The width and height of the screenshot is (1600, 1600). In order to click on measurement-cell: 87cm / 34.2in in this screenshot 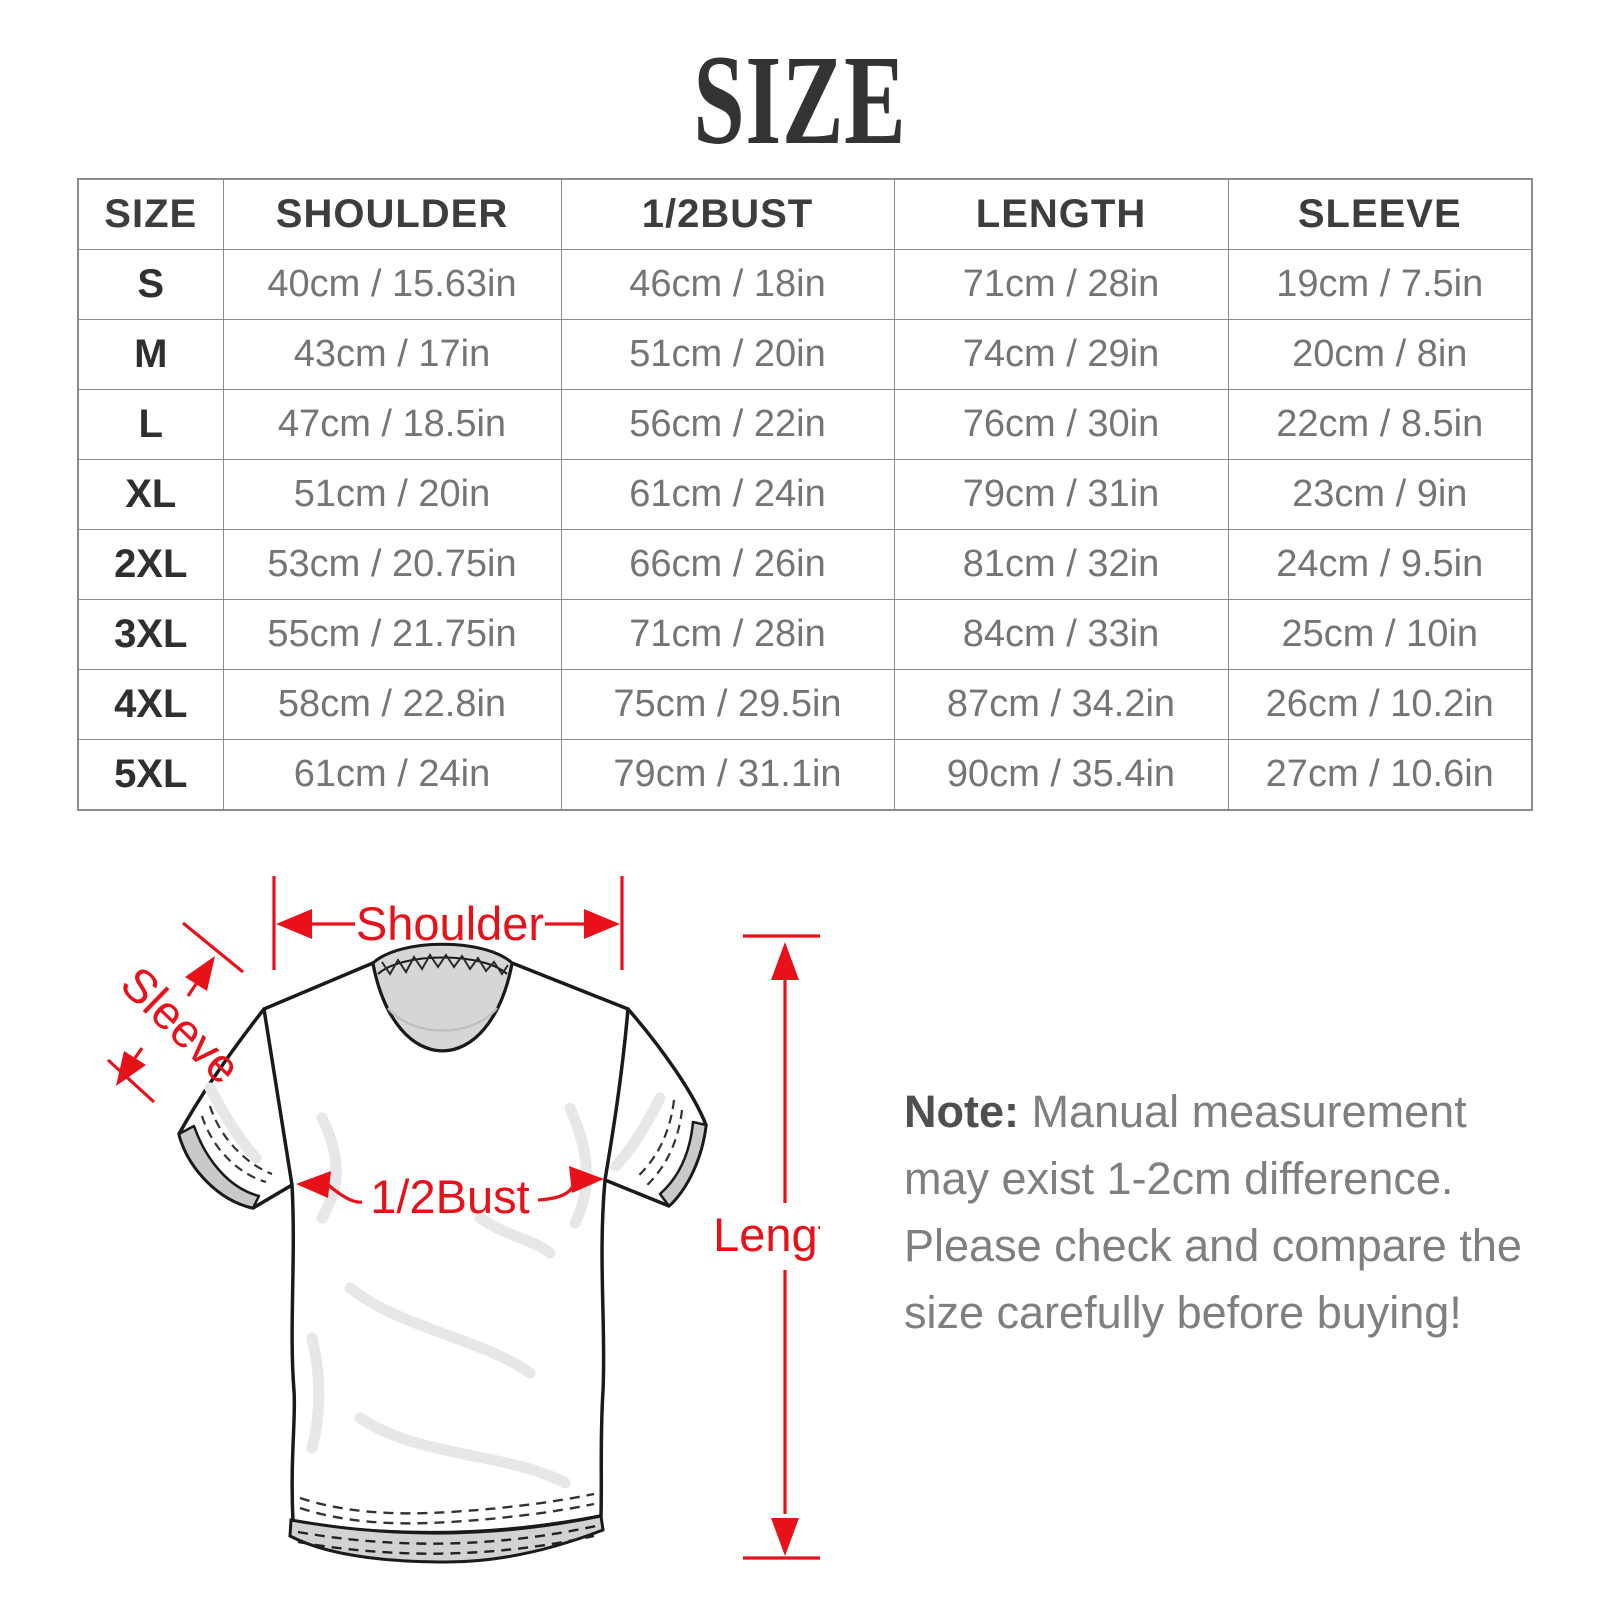, I will do `click(1061, 704)`.